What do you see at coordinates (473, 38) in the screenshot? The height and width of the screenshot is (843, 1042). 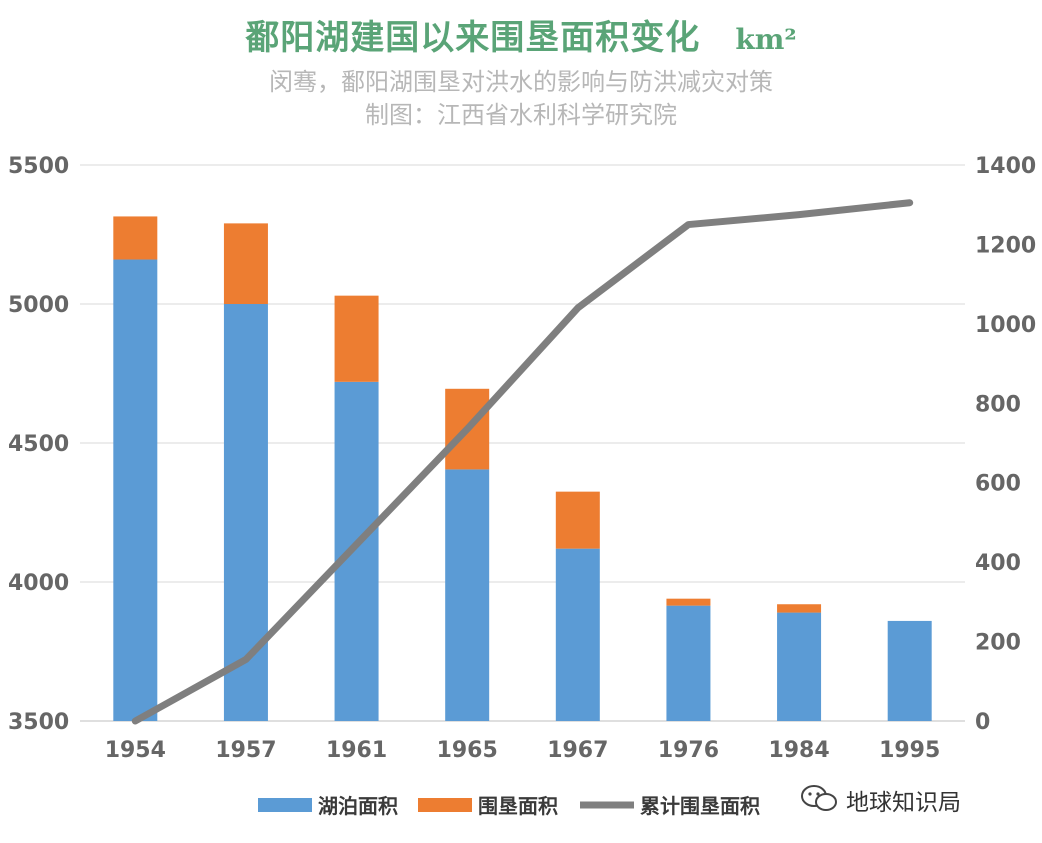 I see `chart-title: 鄱阳湖建国以来围垦面积变化` at bounding box center [473, 38].